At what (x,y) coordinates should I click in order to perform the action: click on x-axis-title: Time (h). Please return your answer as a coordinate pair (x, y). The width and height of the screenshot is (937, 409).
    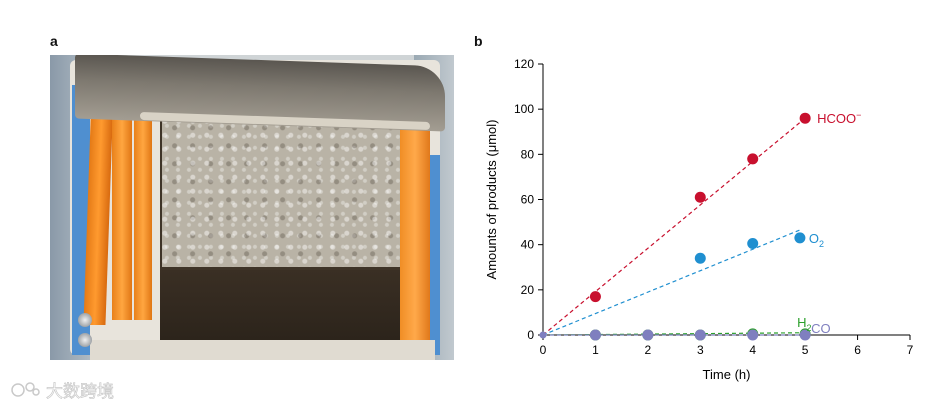
    Looking at the image, I should click on (727, 374).